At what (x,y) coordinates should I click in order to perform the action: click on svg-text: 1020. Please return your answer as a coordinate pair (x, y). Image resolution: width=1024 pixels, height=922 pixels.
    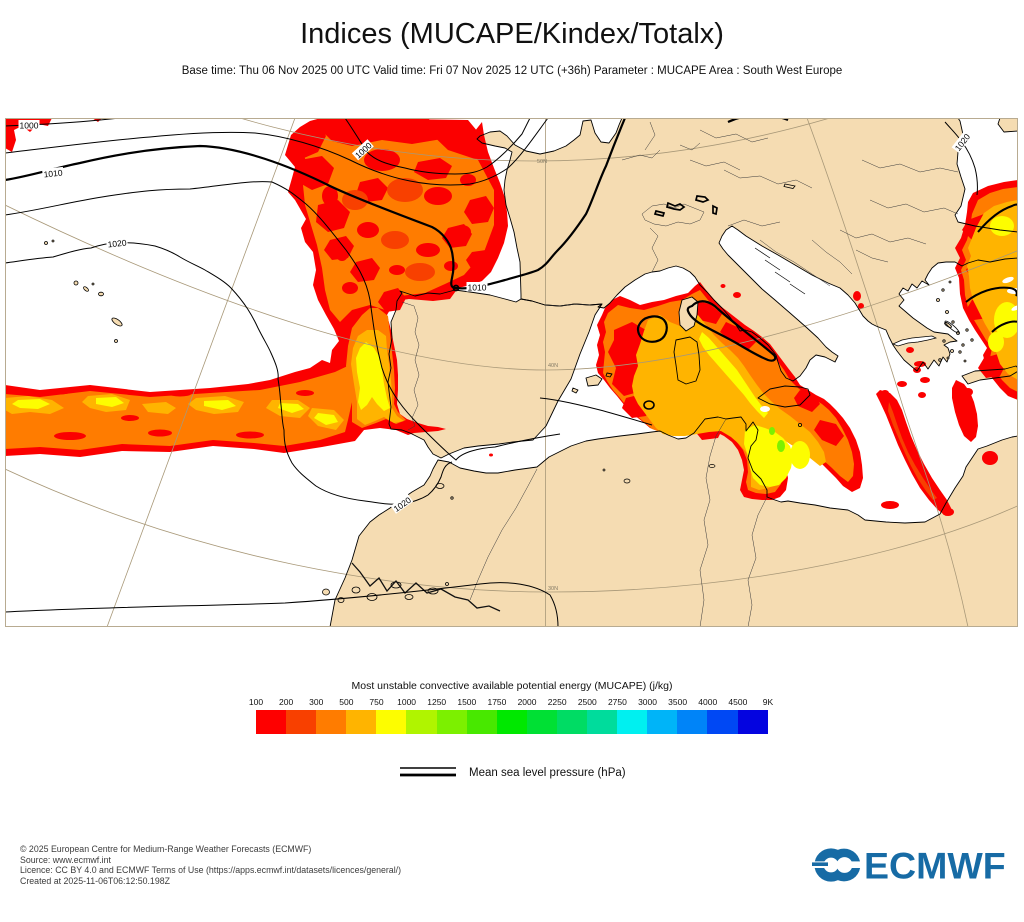
    Looking at the image, I should click on (117, 244).